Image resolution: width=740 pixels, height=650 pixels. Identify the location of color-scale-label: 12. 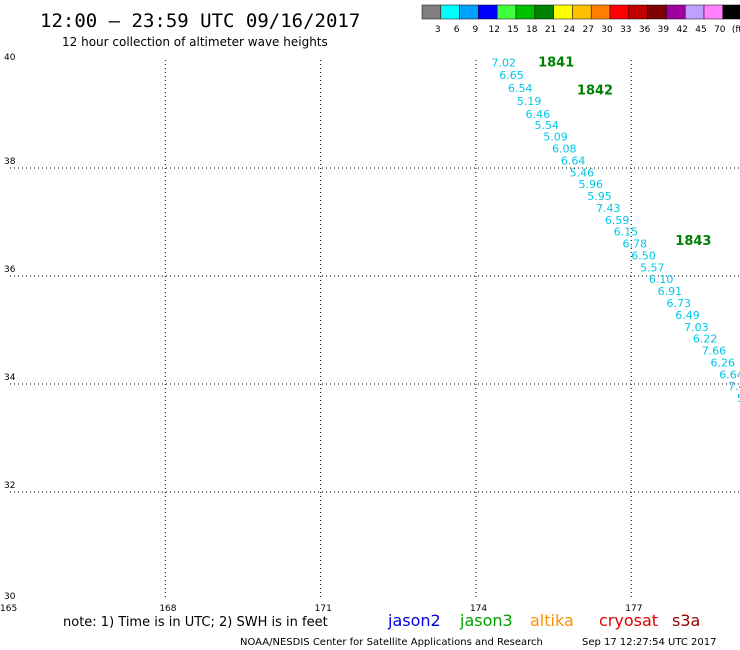
(493, 30).